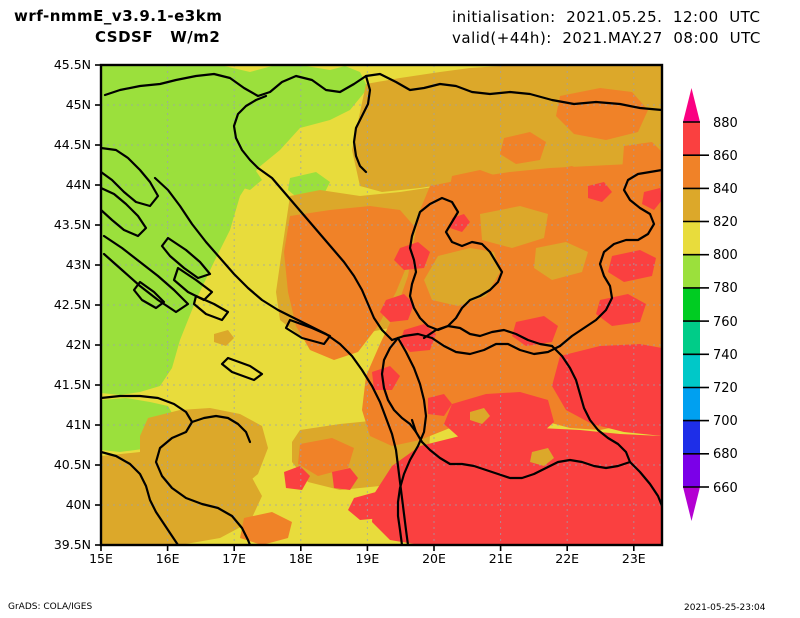  I want to click on colorbar-label: 800, so click(725, 255).